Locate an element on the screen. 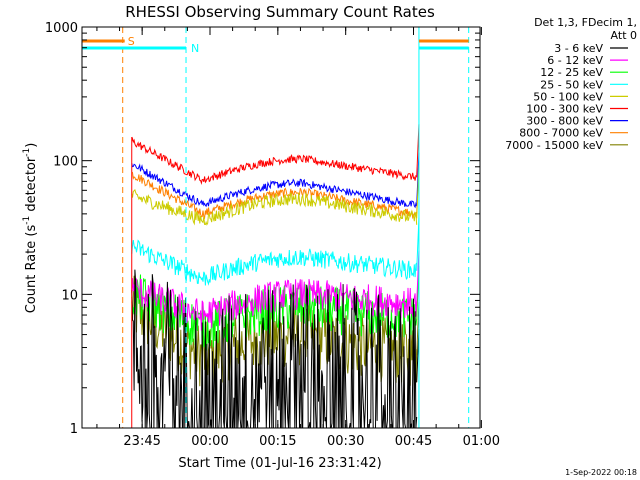  saa-flag-label: S is located at coordinates (131, 41).